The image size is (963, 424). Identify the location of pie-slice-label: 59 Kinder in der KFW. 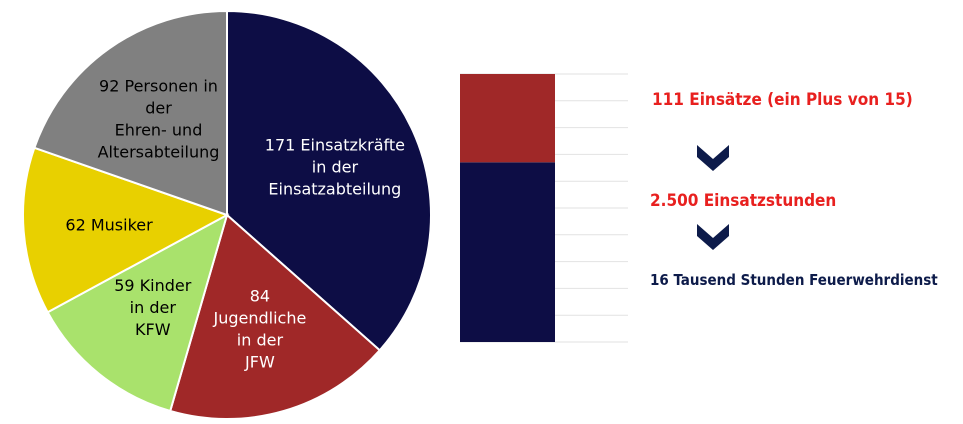
(153, 307).